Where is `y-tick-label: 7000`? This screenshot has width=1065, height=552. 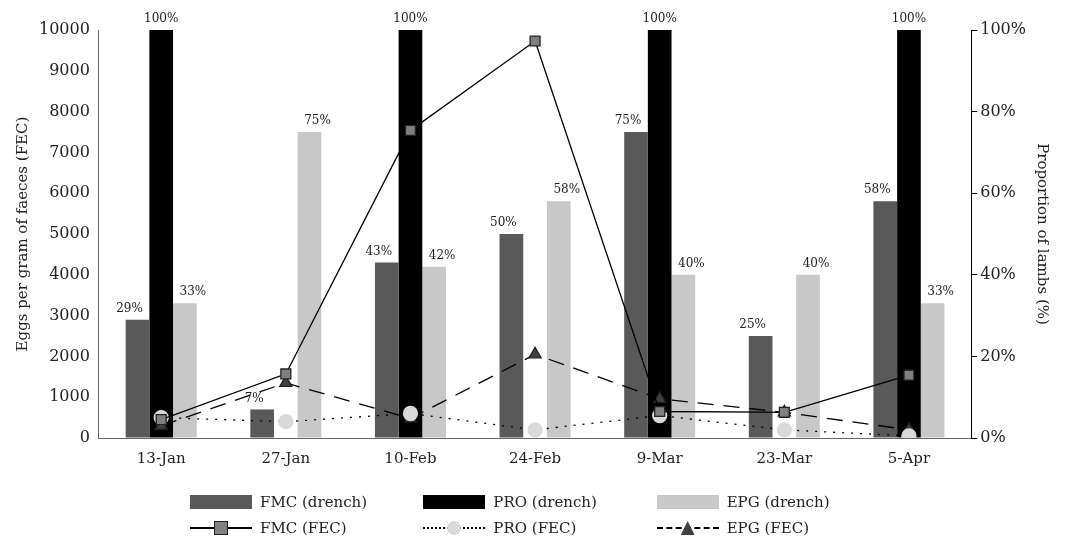
y-tick-label: 7000 is located at coordinates (69, 151).